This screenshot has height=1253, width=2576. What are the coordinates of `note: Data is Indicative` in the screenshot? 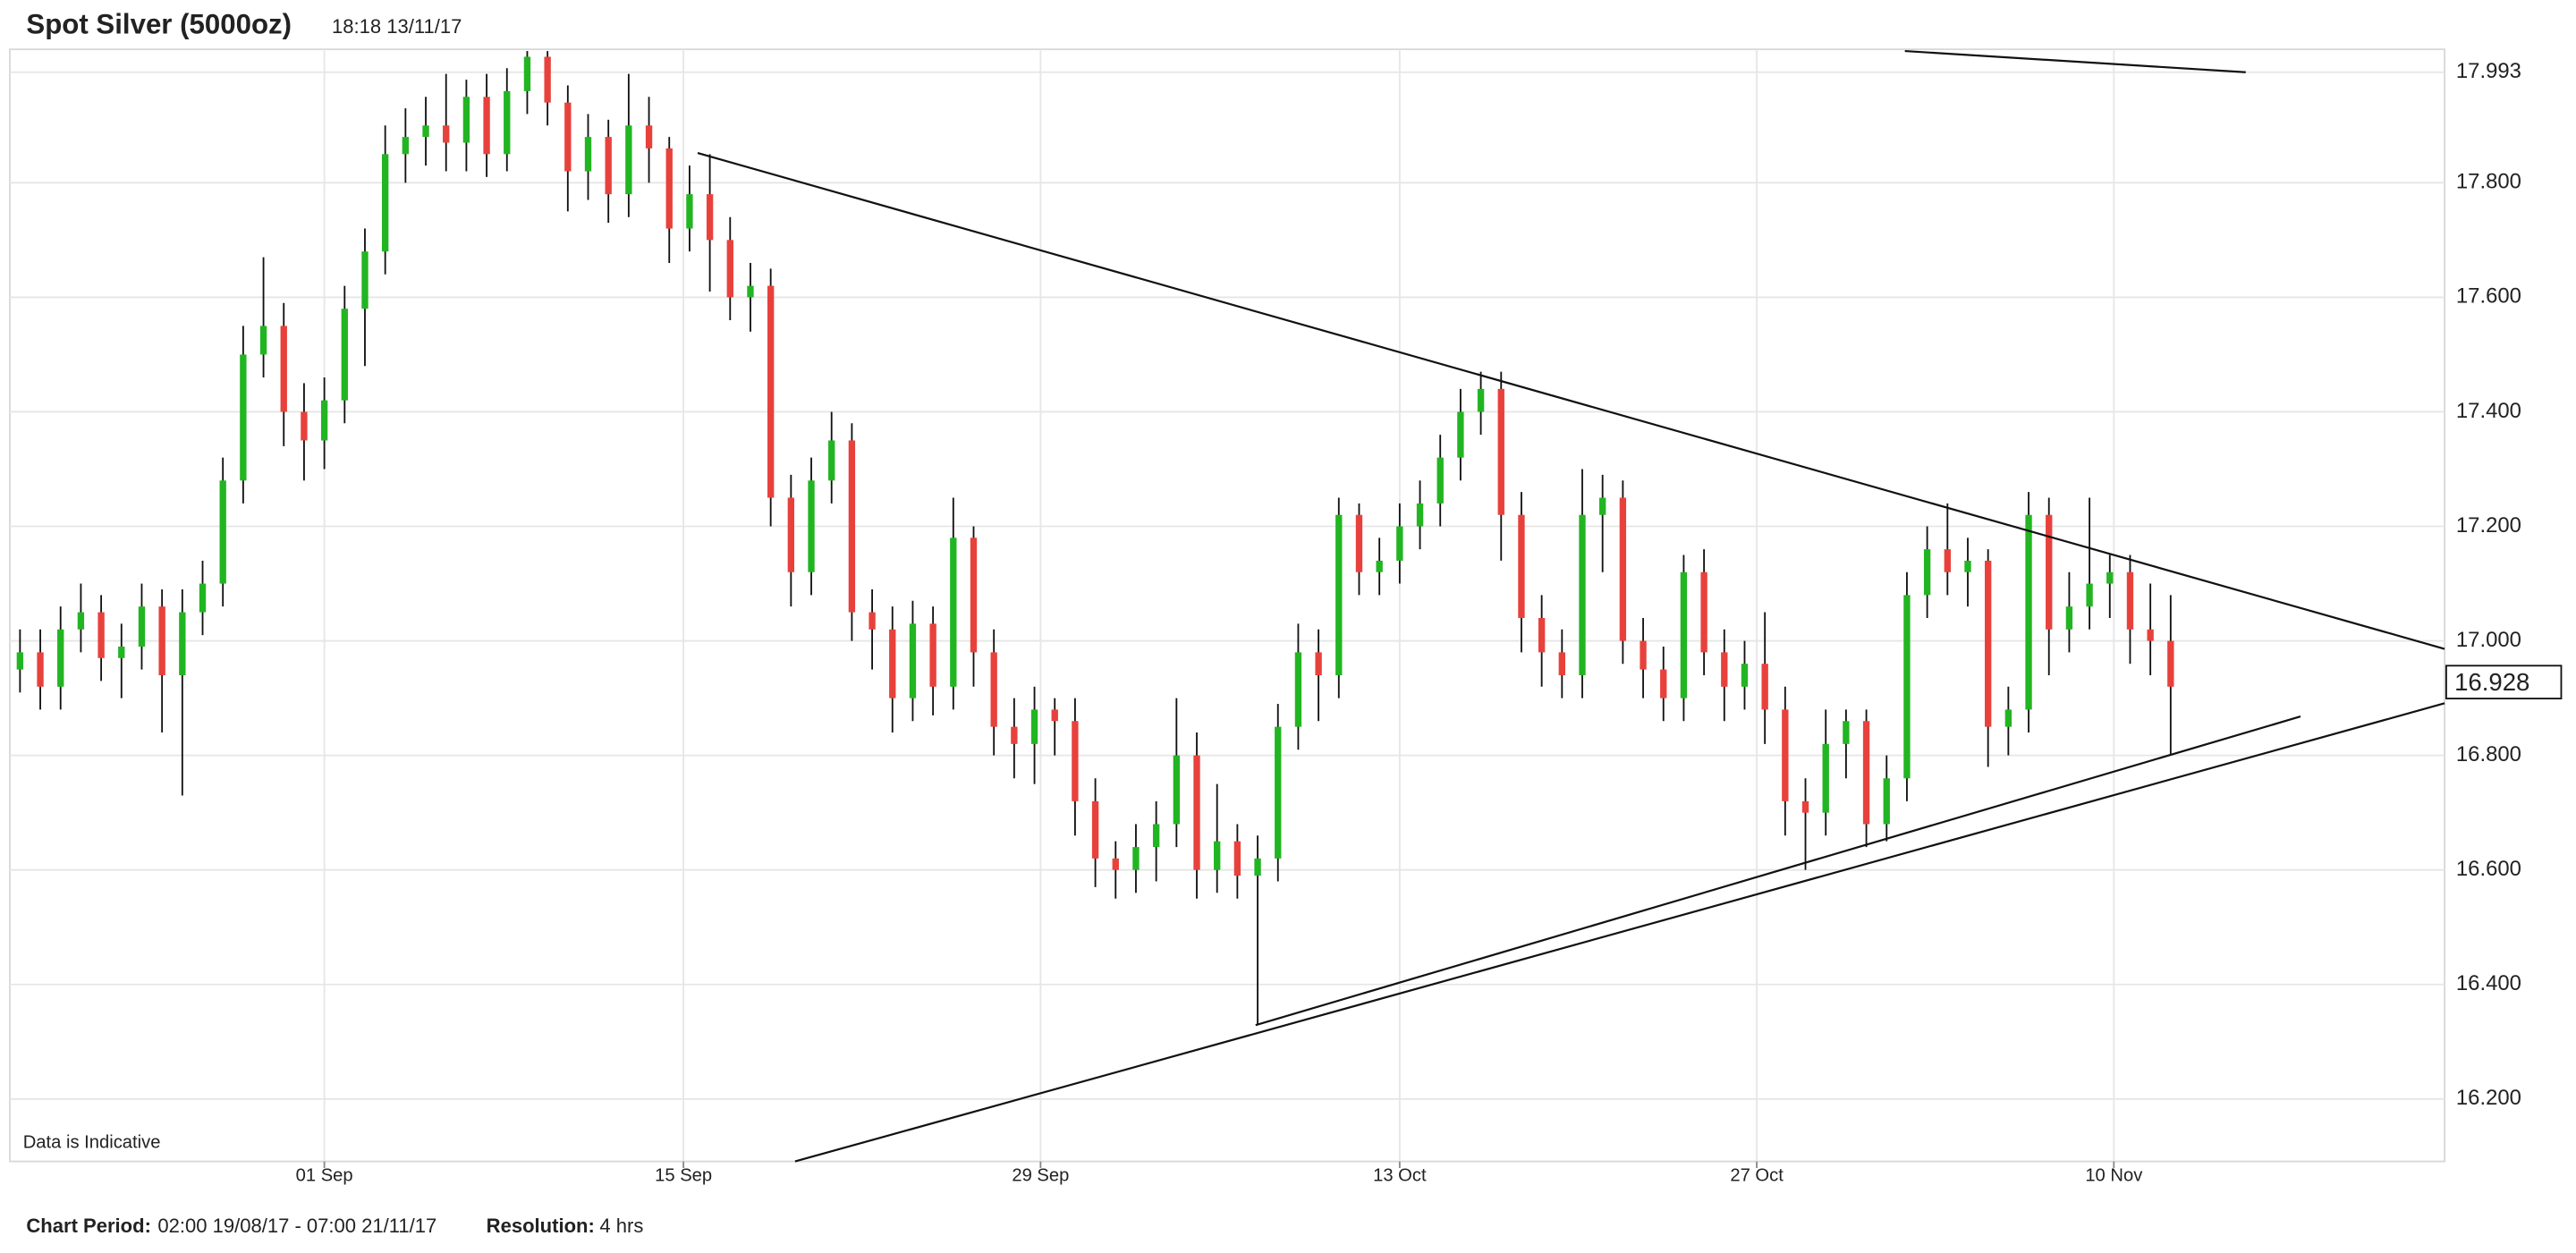 It's located at (92, 1143).